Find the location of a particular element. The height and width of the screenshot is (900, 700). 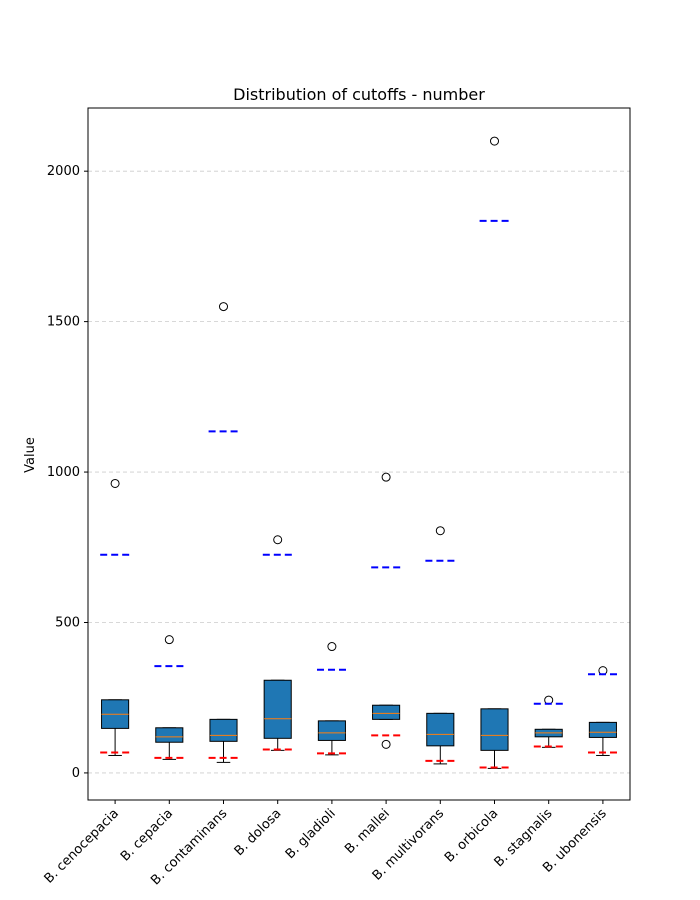

y-tick-label: 500 is located at coordinates (67, 622).